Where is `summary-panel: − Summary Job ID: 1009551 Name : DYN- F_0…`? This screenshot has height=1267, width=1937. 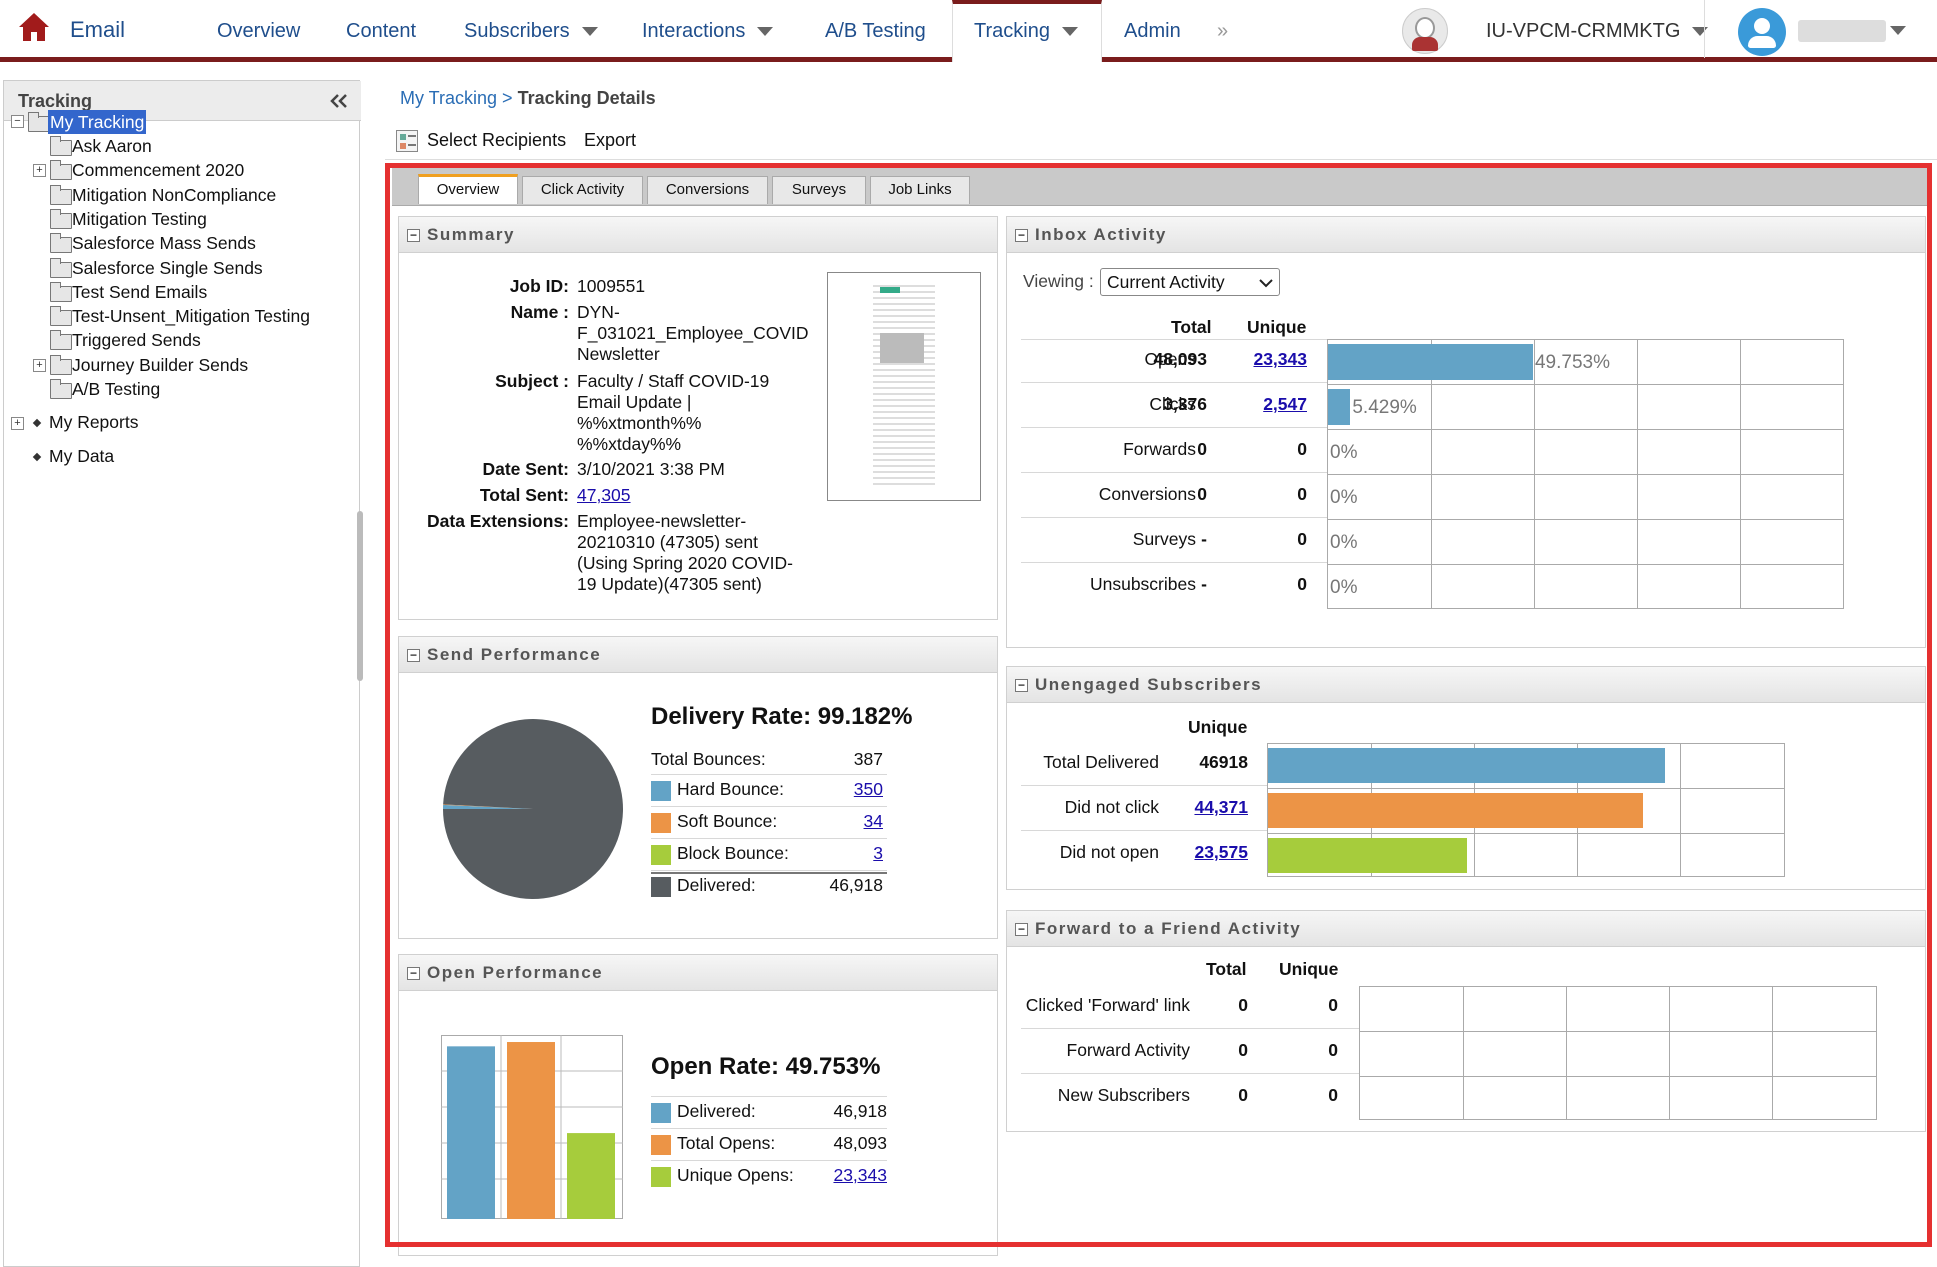
summary-panel: − Summary Job ID: 1009551 Name : DYN- F_0… is located at coordinates (698, 418).